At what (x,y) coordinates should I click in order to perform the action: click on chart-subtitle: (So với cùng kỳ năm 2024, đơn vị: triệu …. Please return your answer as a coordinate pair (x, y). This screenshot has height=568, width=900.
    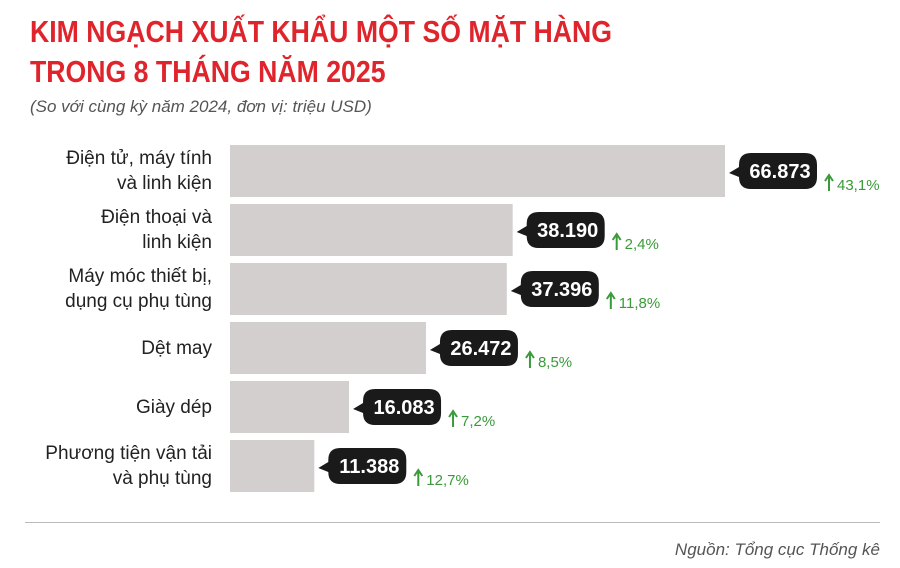
    Looking at the image, I should click on (201, 106).